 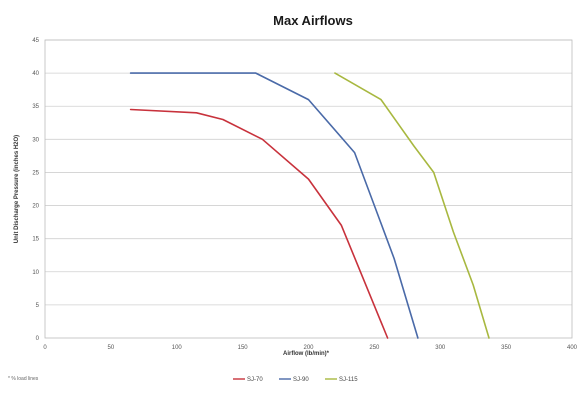 I want to click on x-tick-label-0: 0, so click(x=45, y=348).